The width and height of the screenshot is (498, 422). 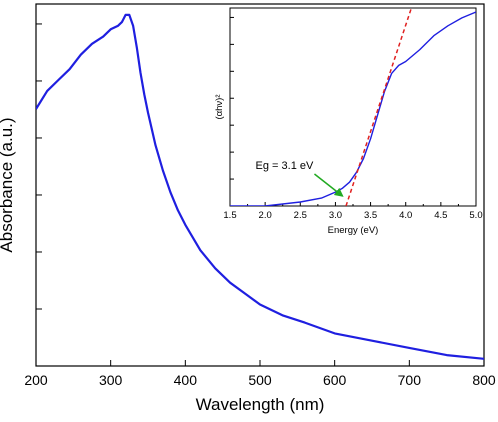 What do you see at coordinates (353, 230) in the screenshot?
I see `inset-x-axis-title: Energy (eV)` at bounding box center [353, 230].